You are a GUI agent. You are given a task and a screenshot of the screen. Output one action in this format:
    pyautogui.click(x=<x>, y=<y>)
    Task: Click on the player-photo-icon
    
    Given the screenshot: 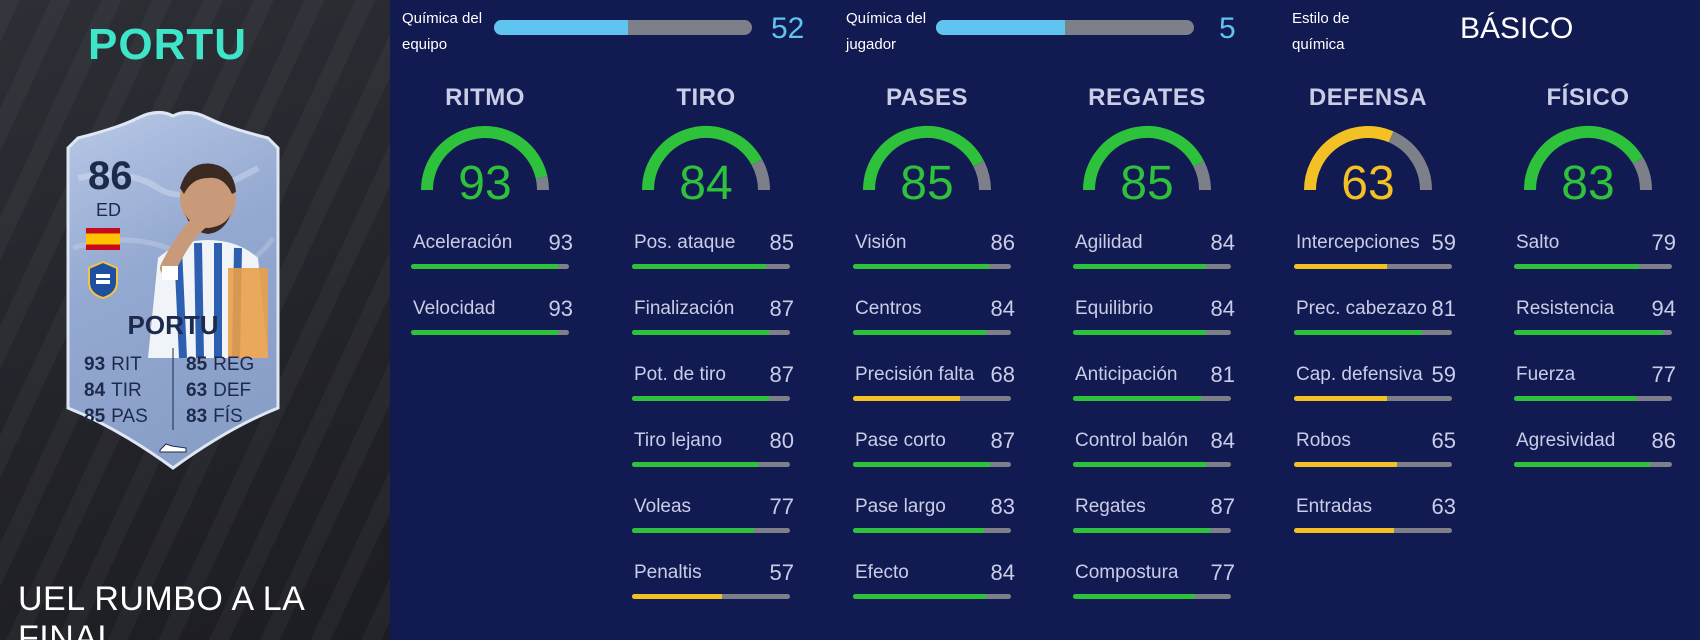 What is the action you would take?
    pyautogui.click(x=208, y=260)
    